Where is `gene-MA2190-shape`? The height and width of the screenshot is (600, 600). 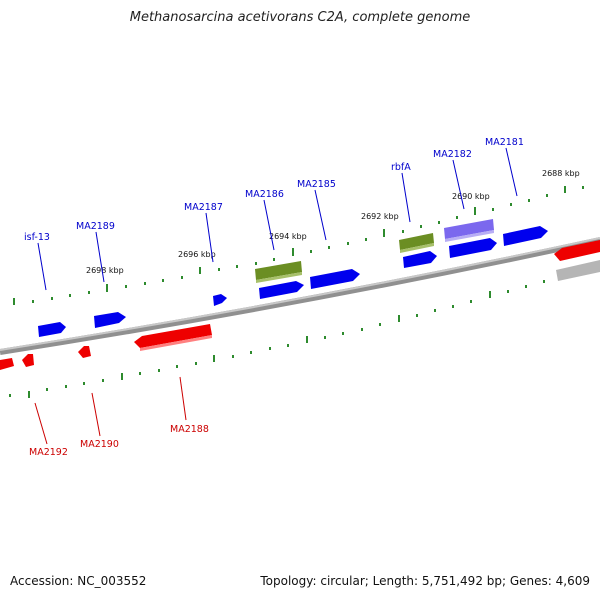 gene-MA2190-shape is located at coordinates (84, 352).